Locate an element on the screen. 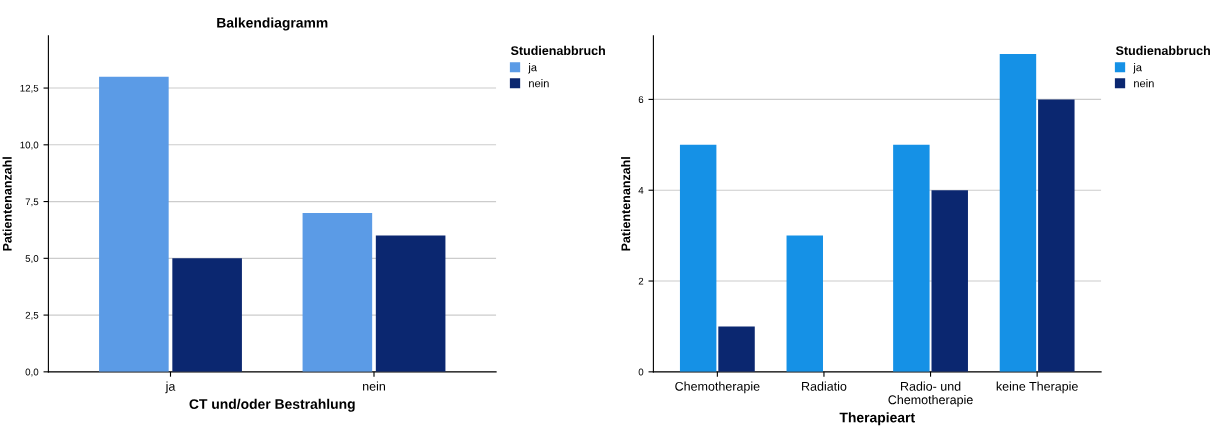  x-tick-label: Radiatio is located at coordinates (824, 386).